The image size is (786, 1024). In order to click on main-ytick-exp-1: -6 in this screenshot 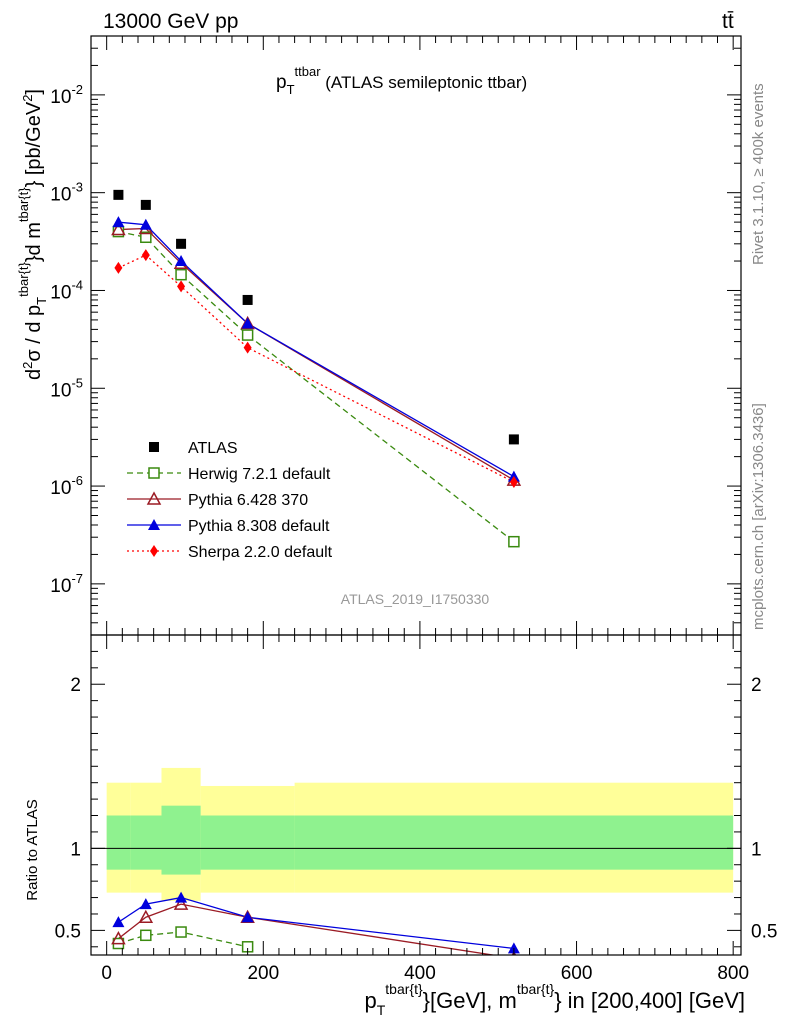, I will do `click(77, 480)`.